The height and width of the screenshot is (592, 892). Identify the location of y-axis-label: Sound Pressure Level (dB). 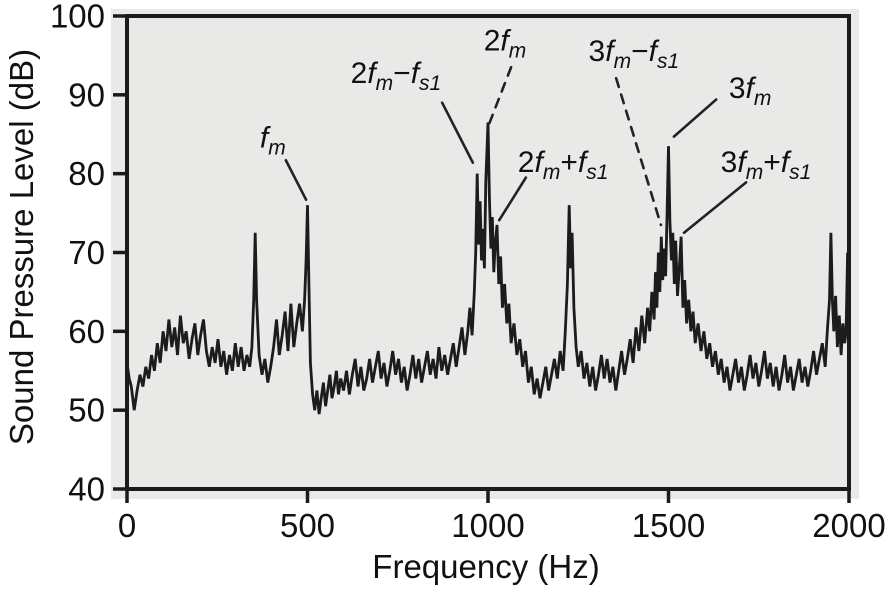
(21, 247).